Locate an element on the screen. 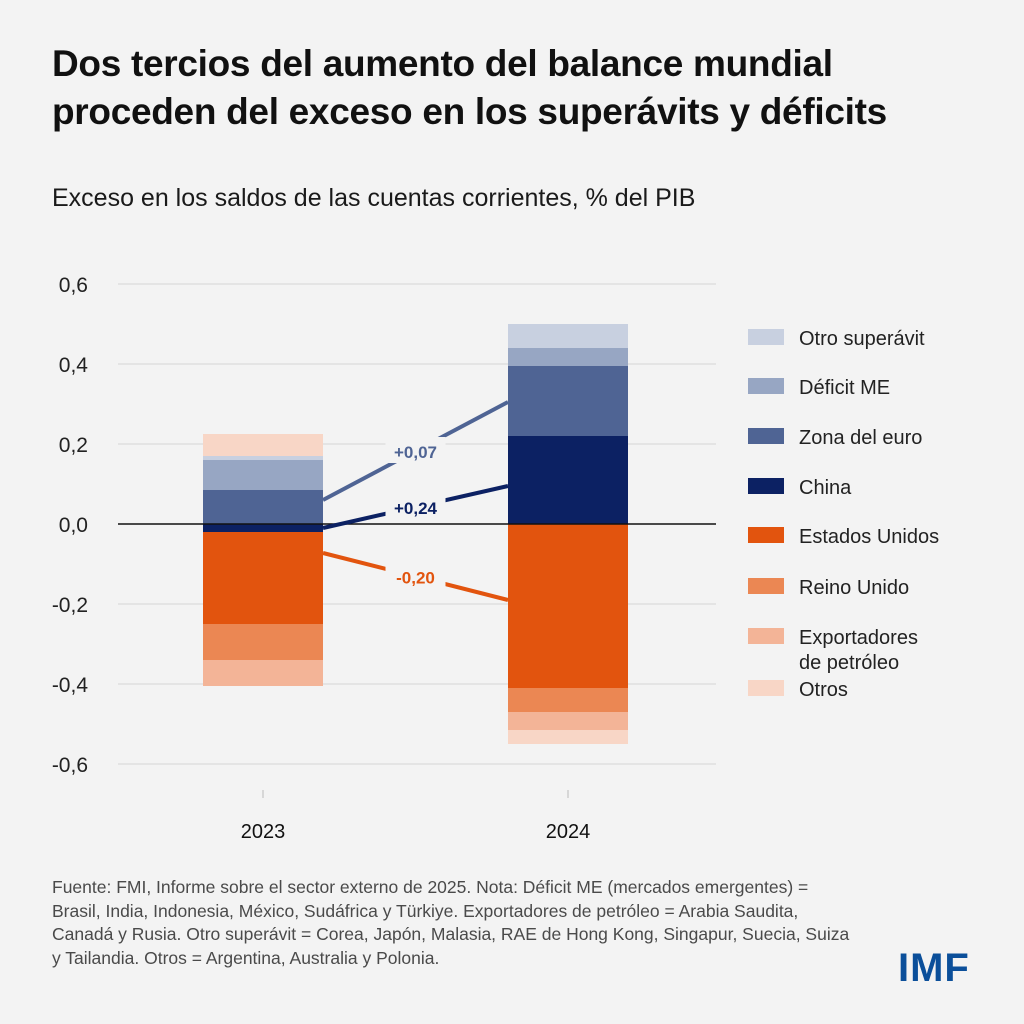 Image resolution: width=1024 pixels, height=1024 pixels. legend-swatch-exportadores-de-petroleo is located at coordinates (766, 636).